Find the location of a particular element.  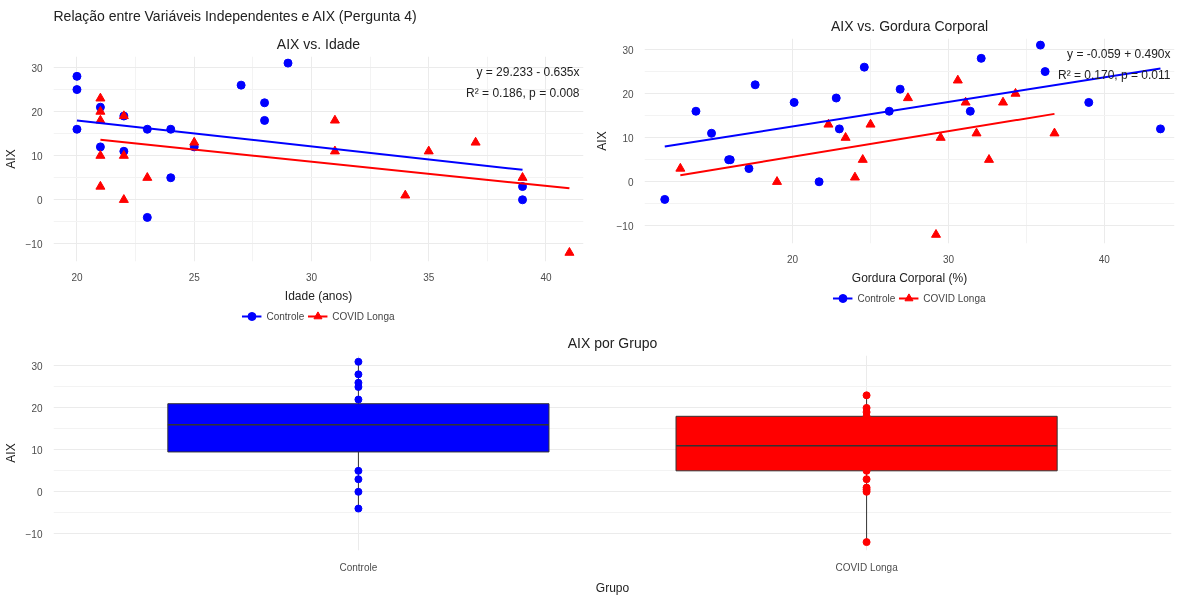

x-axis-title: Idade (anos) is located at coordinates (318, 295).